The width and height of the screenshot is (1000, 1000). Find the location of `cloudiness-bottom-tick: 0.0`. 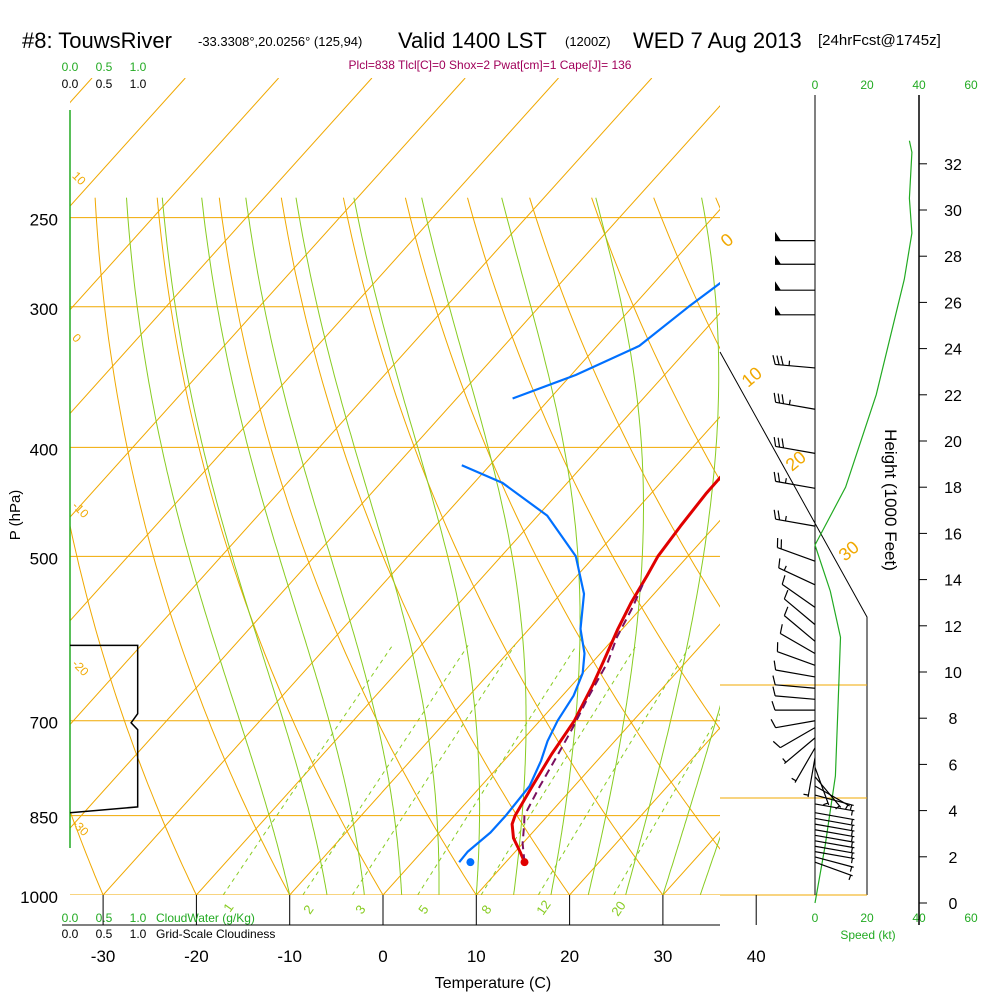

cloudiness-bottom-tick: 0.0 is located at coordinates (70, 934).